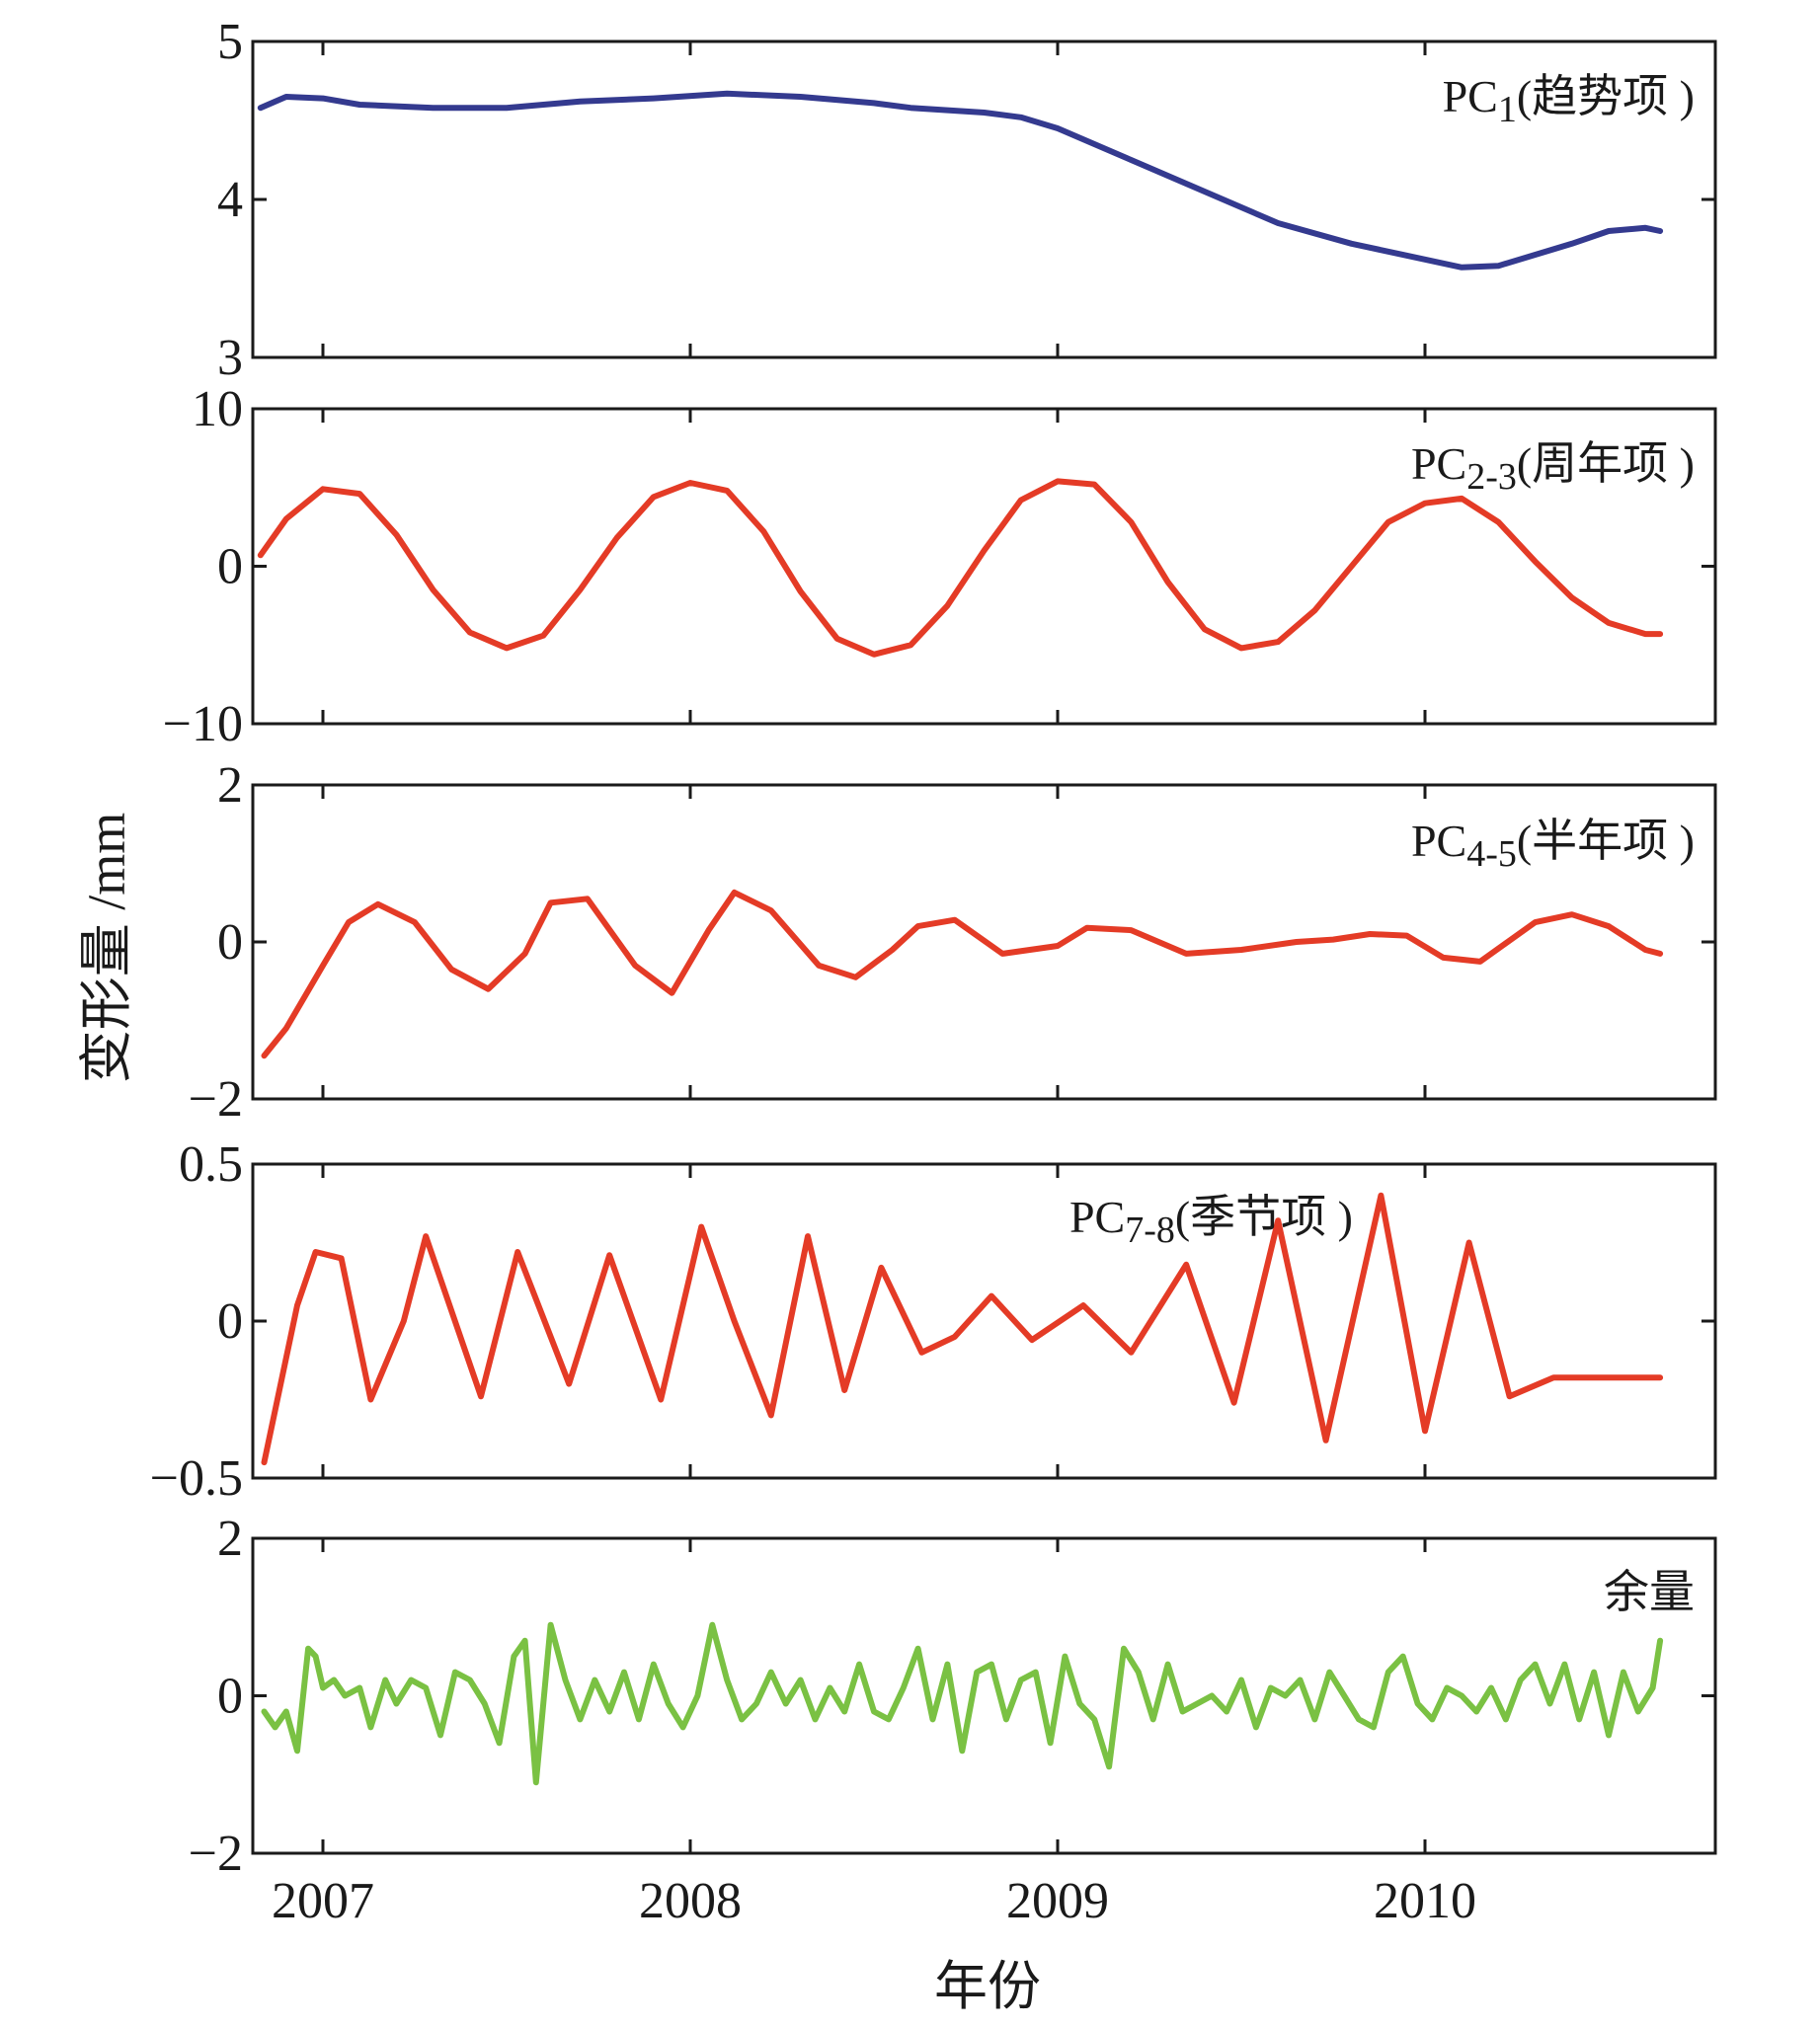  What do you see at coordinates (1425, 1901) in the screenshot?
I see `x-tick-label: 2010` at bounding box center [1425, 1901].